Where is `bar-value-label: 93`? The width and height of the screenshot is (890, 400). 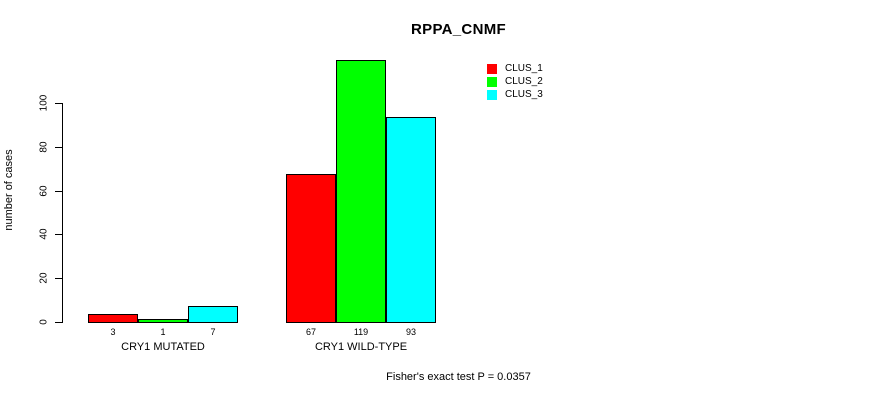 bar-value-label: 93 is located at coordinates (411, 332).